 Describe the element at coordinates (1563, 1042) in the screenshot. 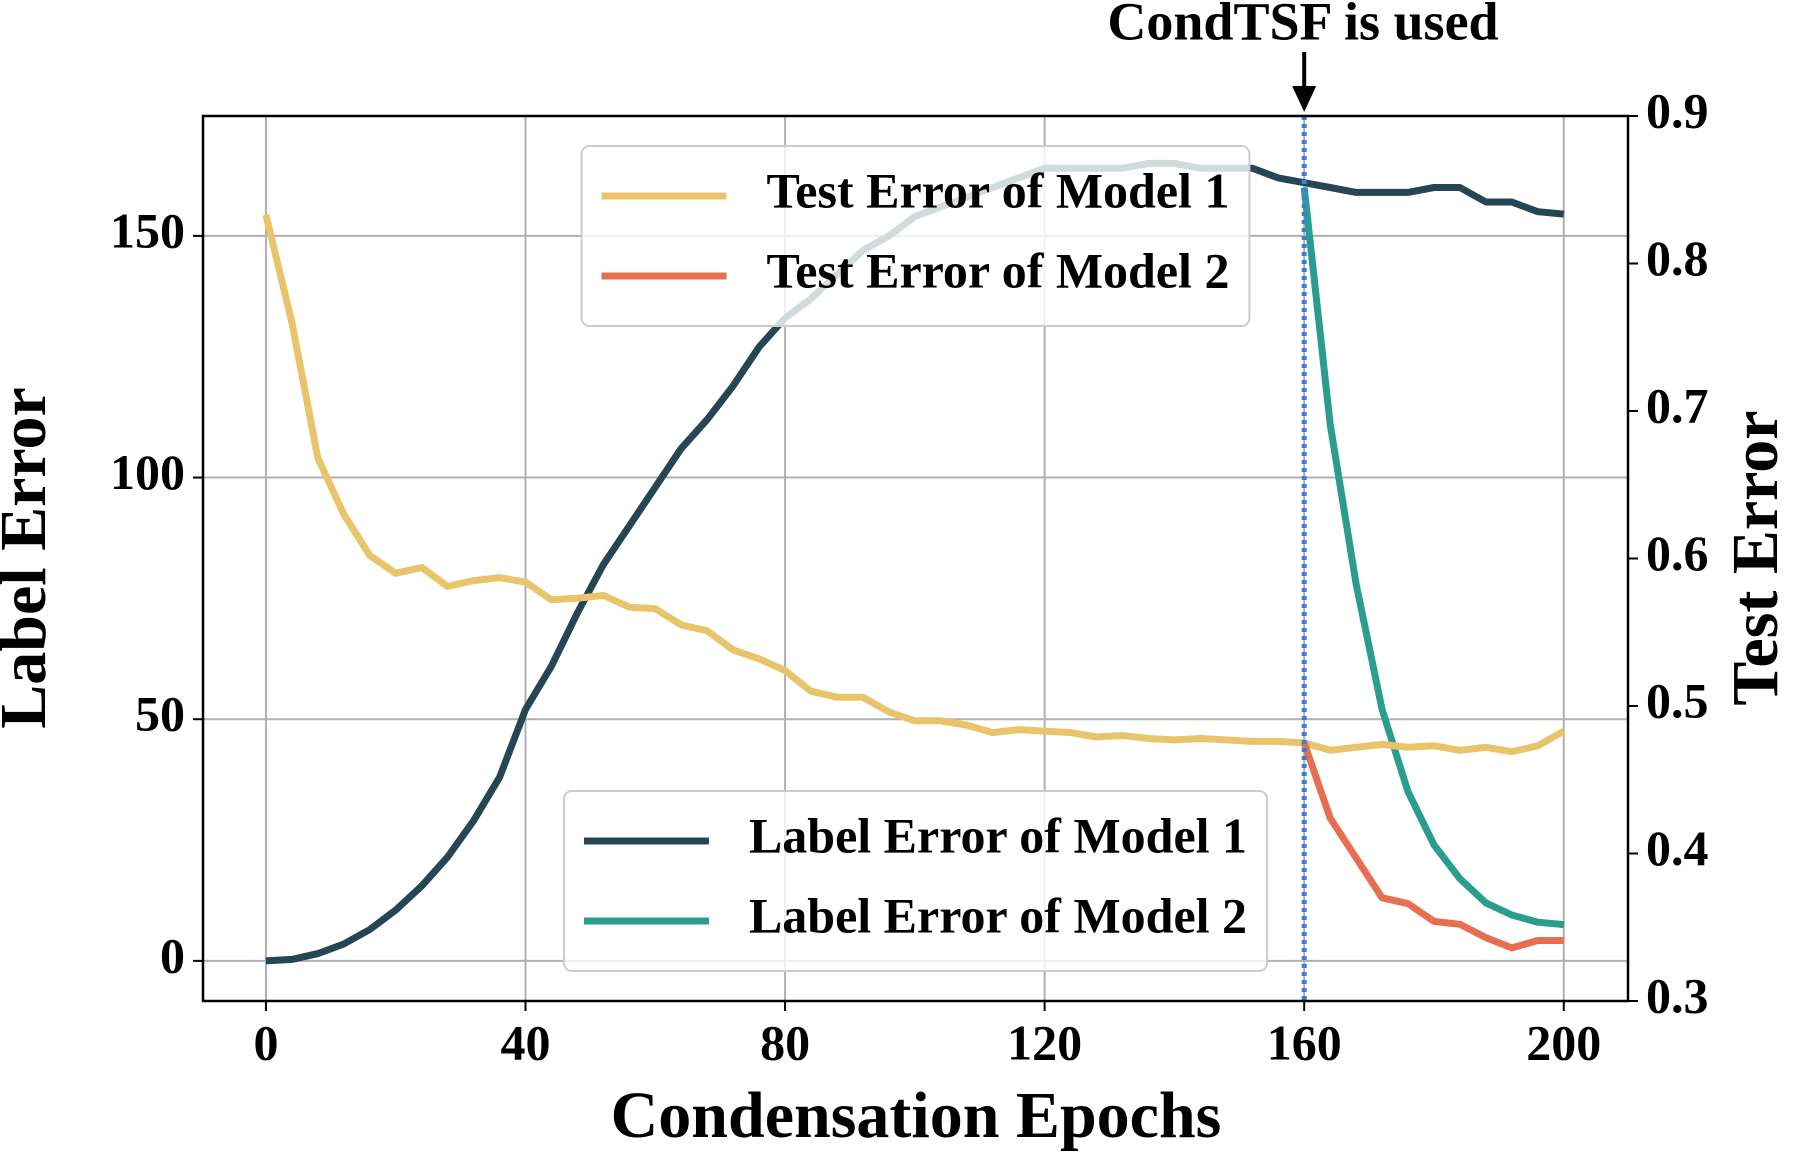

I see `x-tick-label: 200` at that location.